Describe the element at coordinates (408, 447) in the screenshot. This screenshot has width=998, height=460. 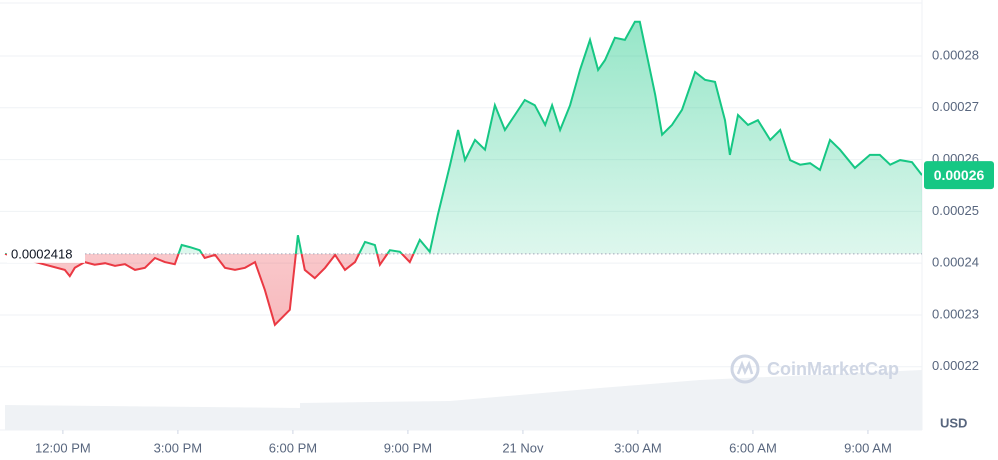
I see `x-tick-label: 9:00 PM` at that location.